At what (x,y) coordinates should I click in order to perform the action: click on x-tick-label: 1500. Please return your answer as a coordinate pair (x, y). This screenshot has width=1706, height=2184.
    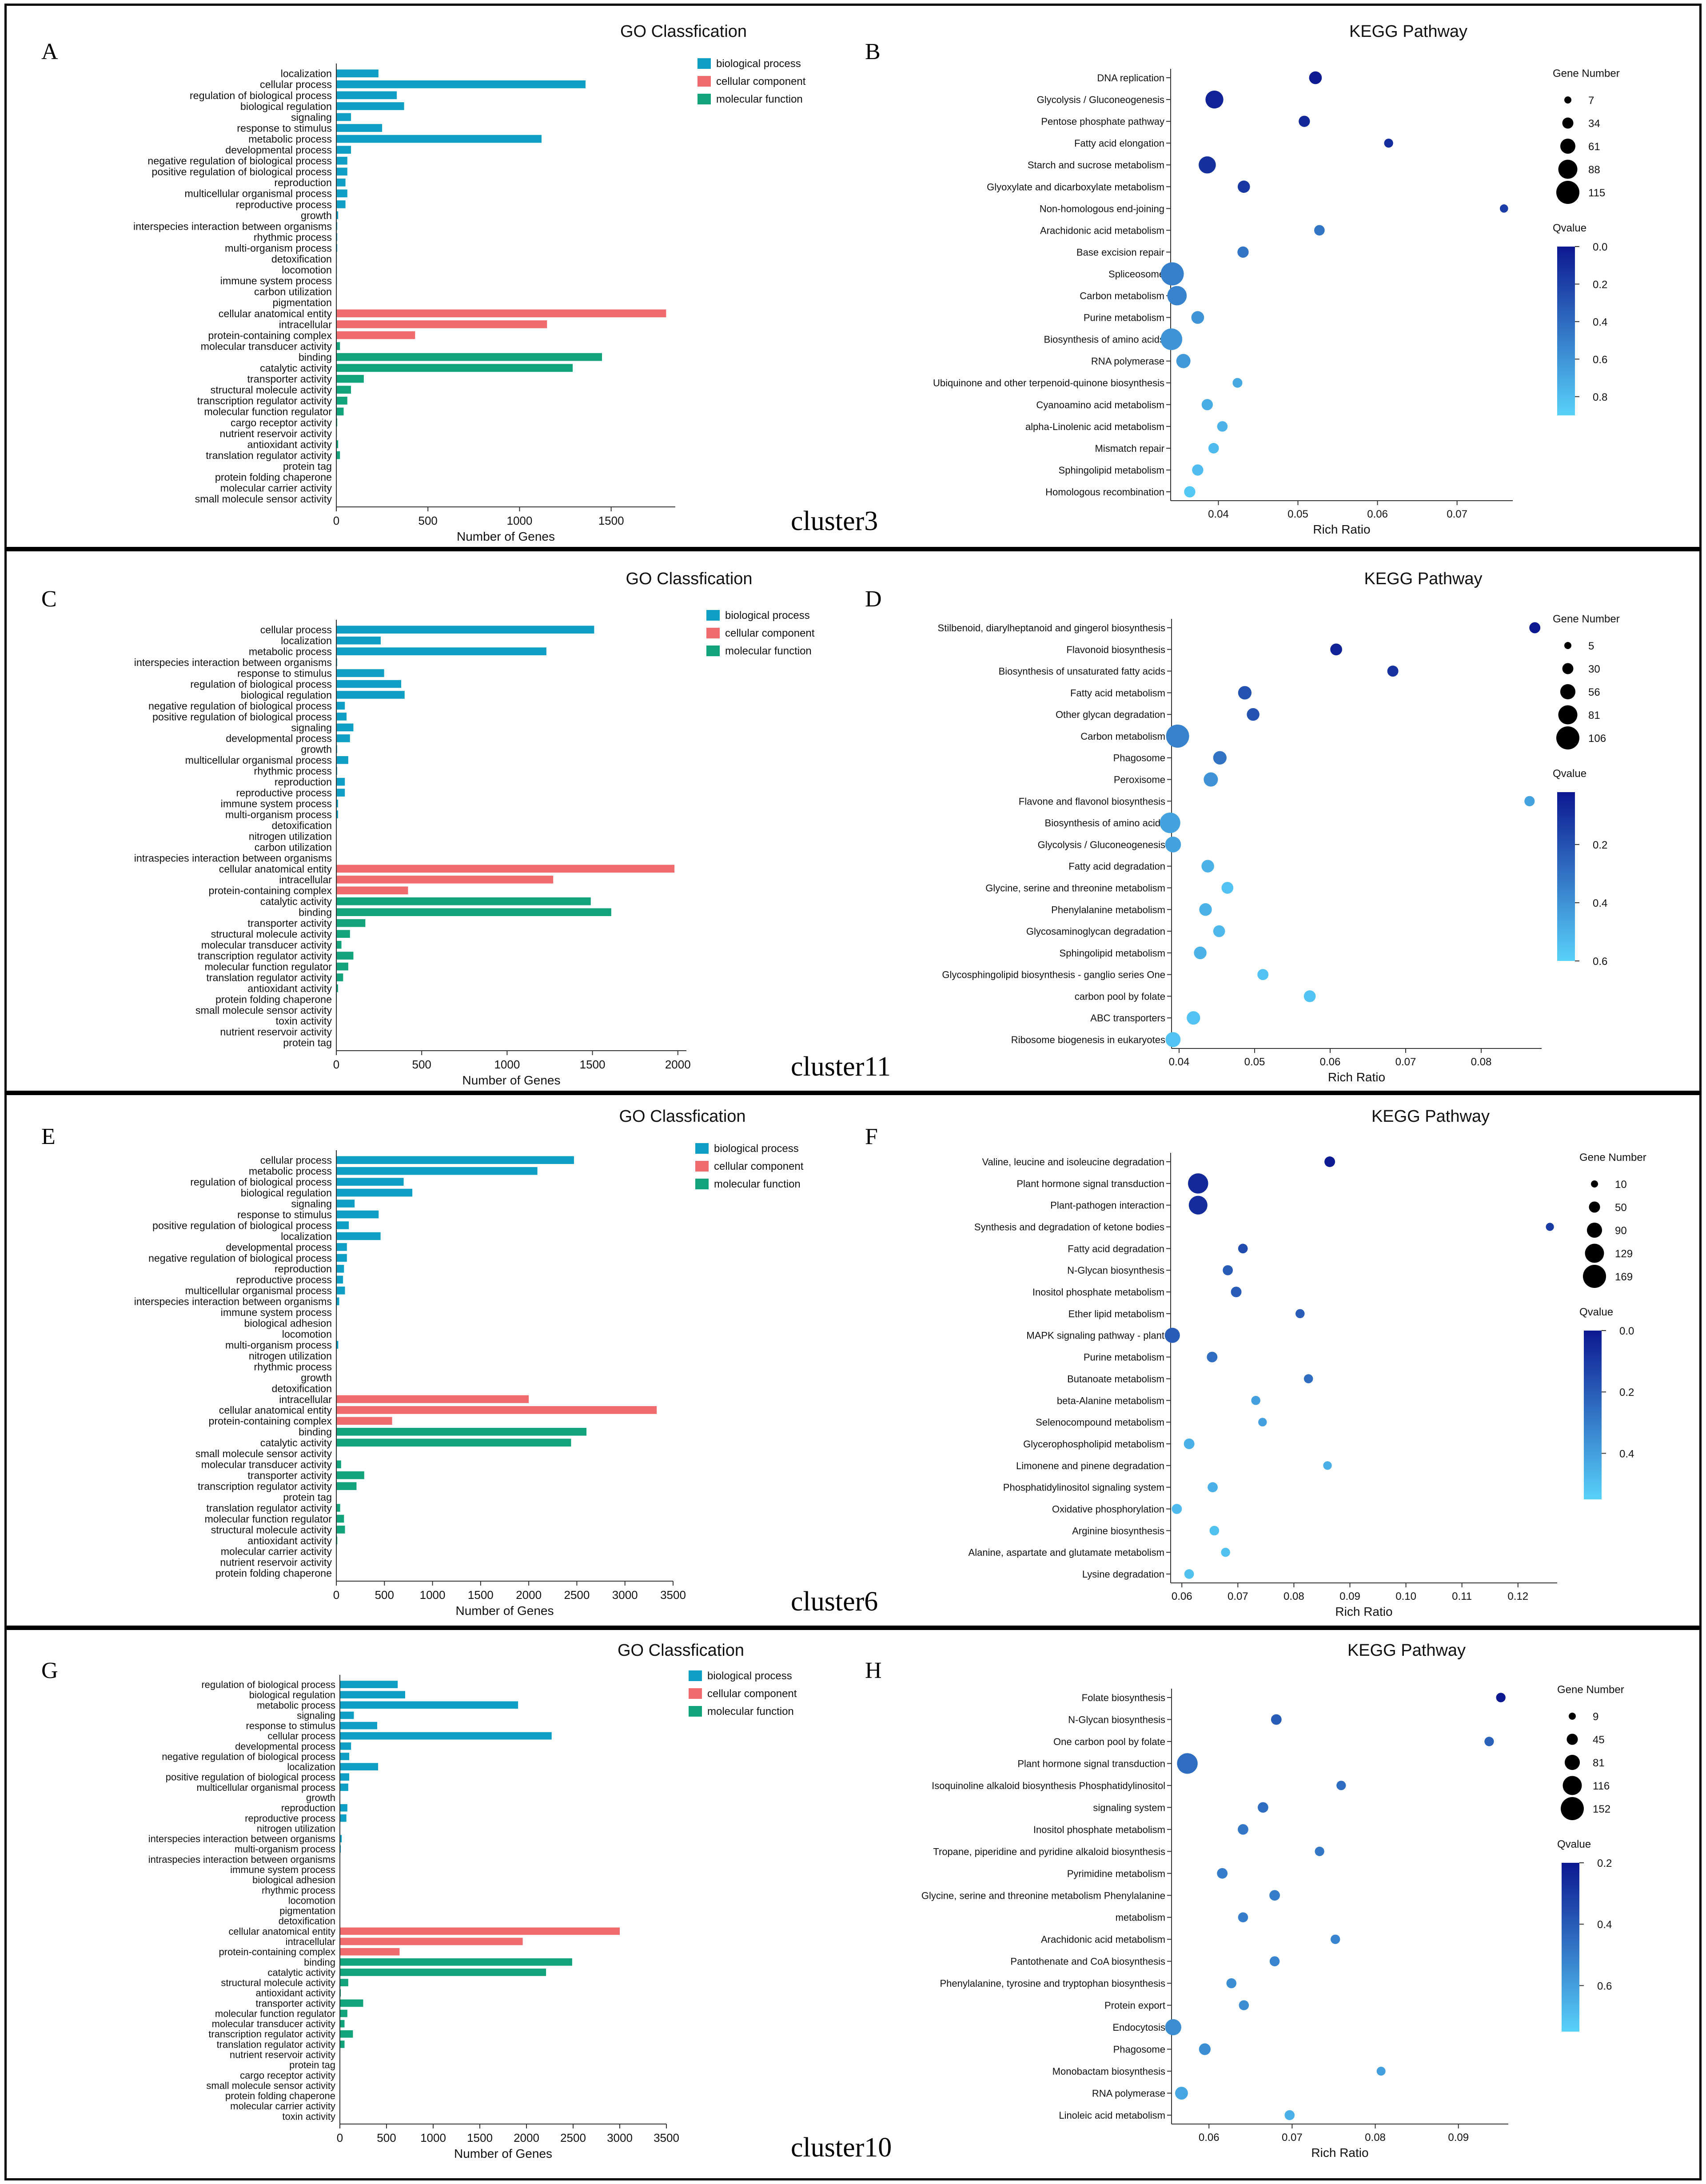
    Looking at the image, I should click on (480, 2137).